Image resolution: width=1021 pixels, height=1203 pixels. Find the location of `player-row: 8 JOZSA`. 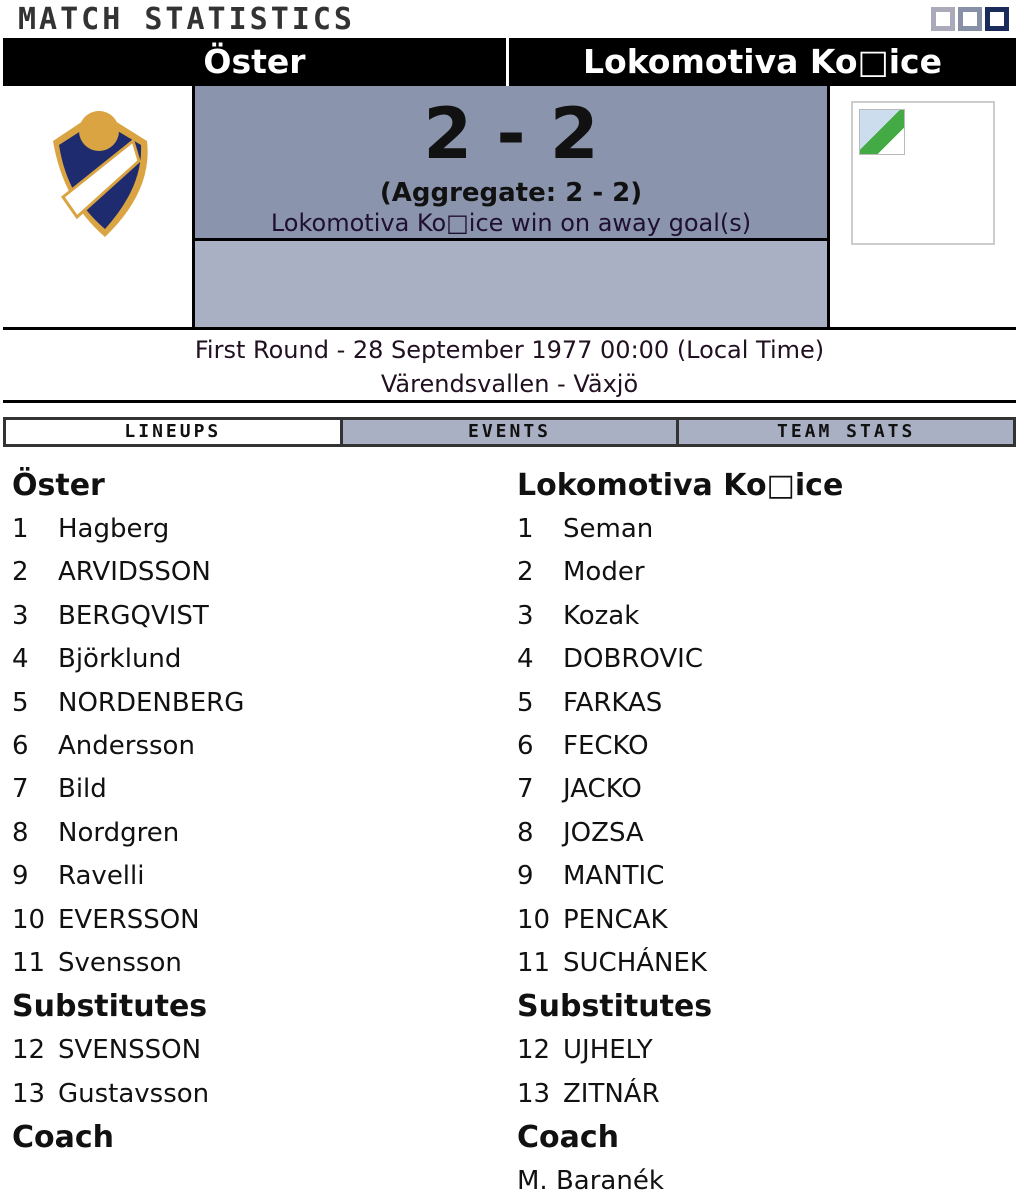

player-row: 8 JOZSA is located at coordinates (762, 833).